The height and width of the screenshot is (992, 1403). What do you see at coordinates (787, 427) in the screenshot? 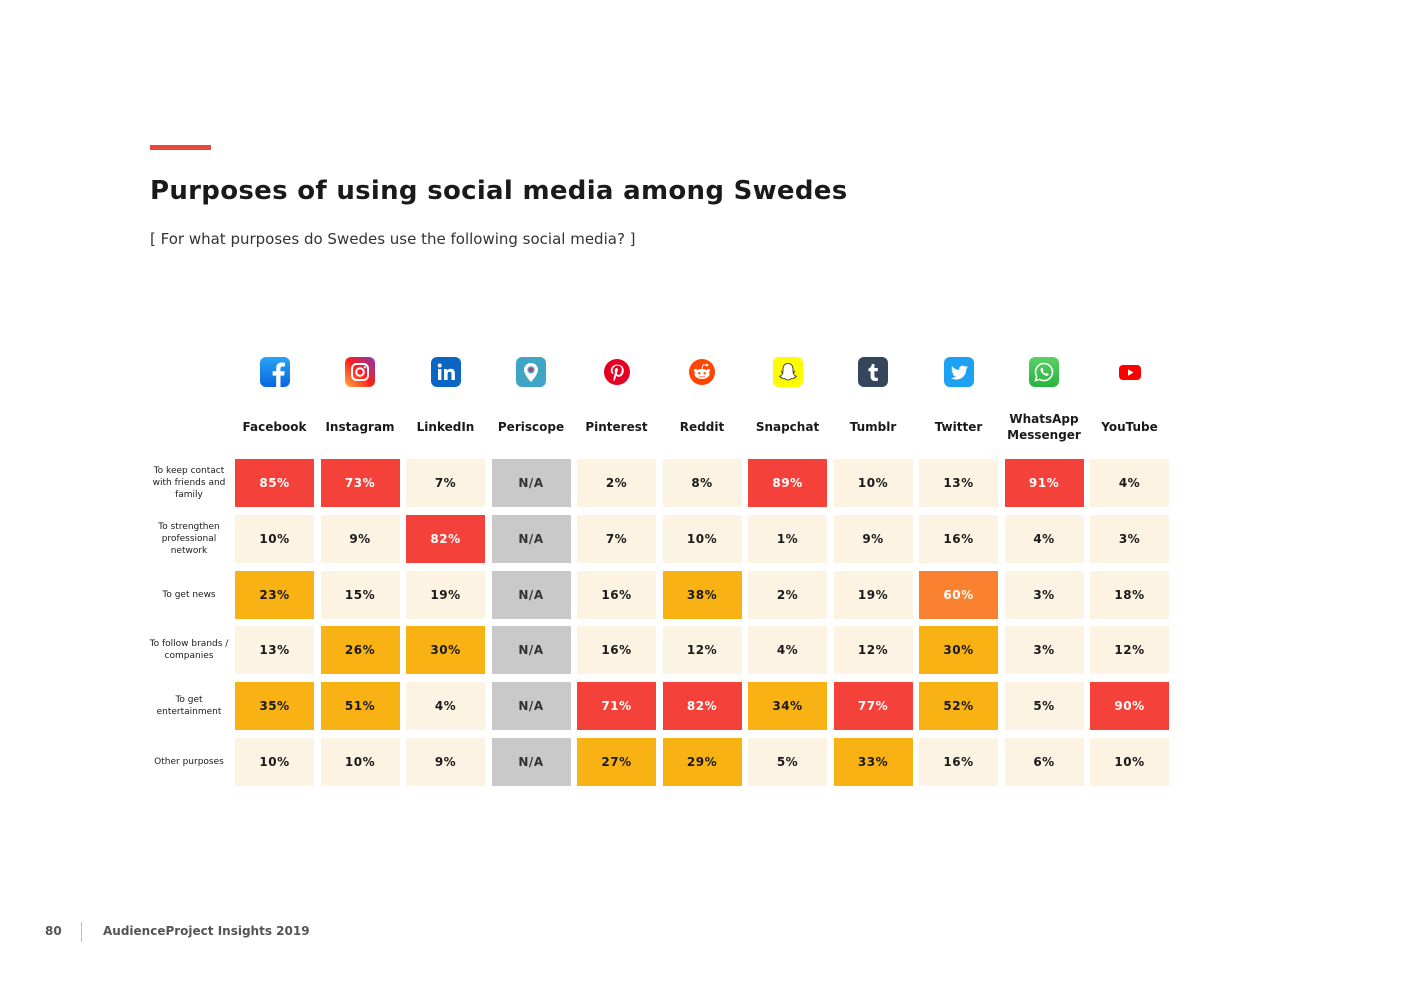
I see `column-header-snapchat: Snapchat` at bounding box center [787, 427].